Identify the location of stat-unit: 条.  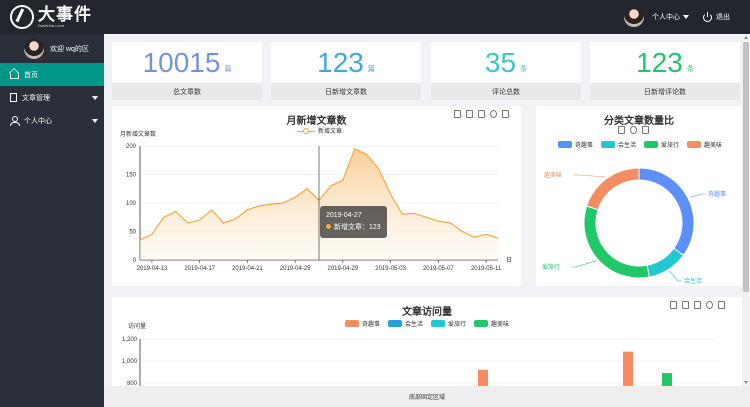
(690, 69).